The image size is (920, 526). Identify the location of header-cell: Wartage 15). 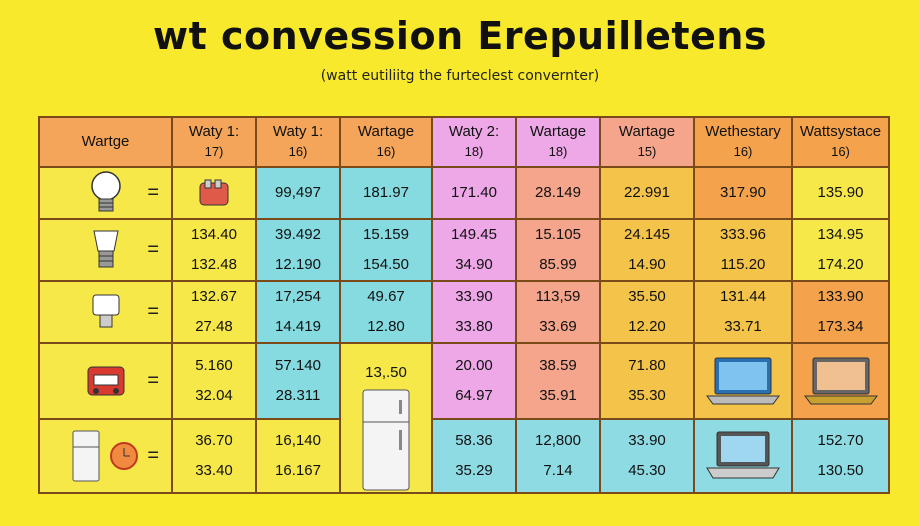
(647, 142).